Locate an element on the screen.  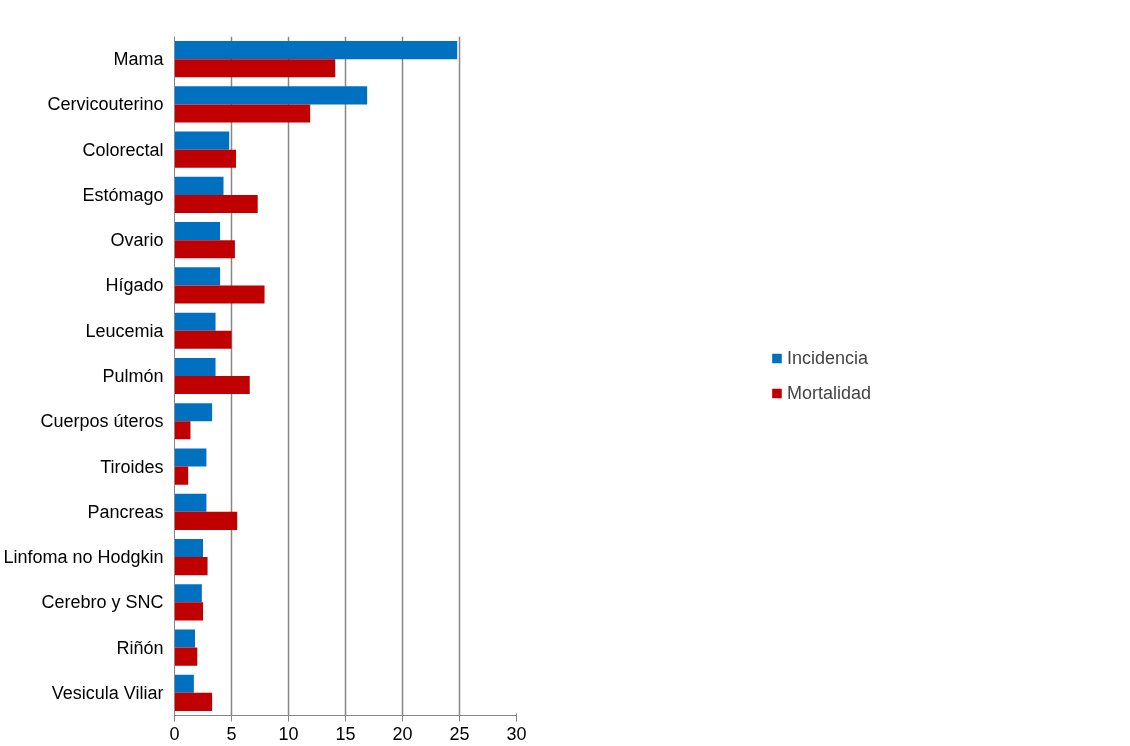
y-tick-label: Colorectal is located at coordinates (123, 149).